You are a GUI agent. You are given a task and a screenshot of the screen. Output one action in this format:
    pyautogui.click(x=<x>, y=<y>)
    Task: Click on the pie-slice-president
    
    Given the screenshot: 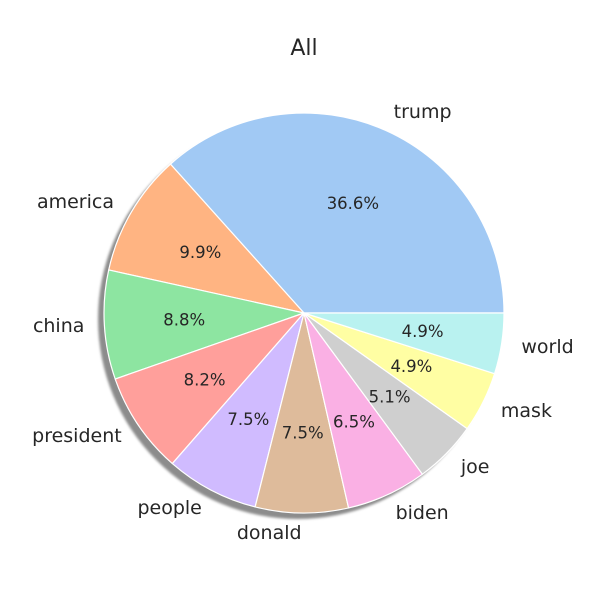 What is the action you would take?
    pyautogui.click(x=209, y=388)
    